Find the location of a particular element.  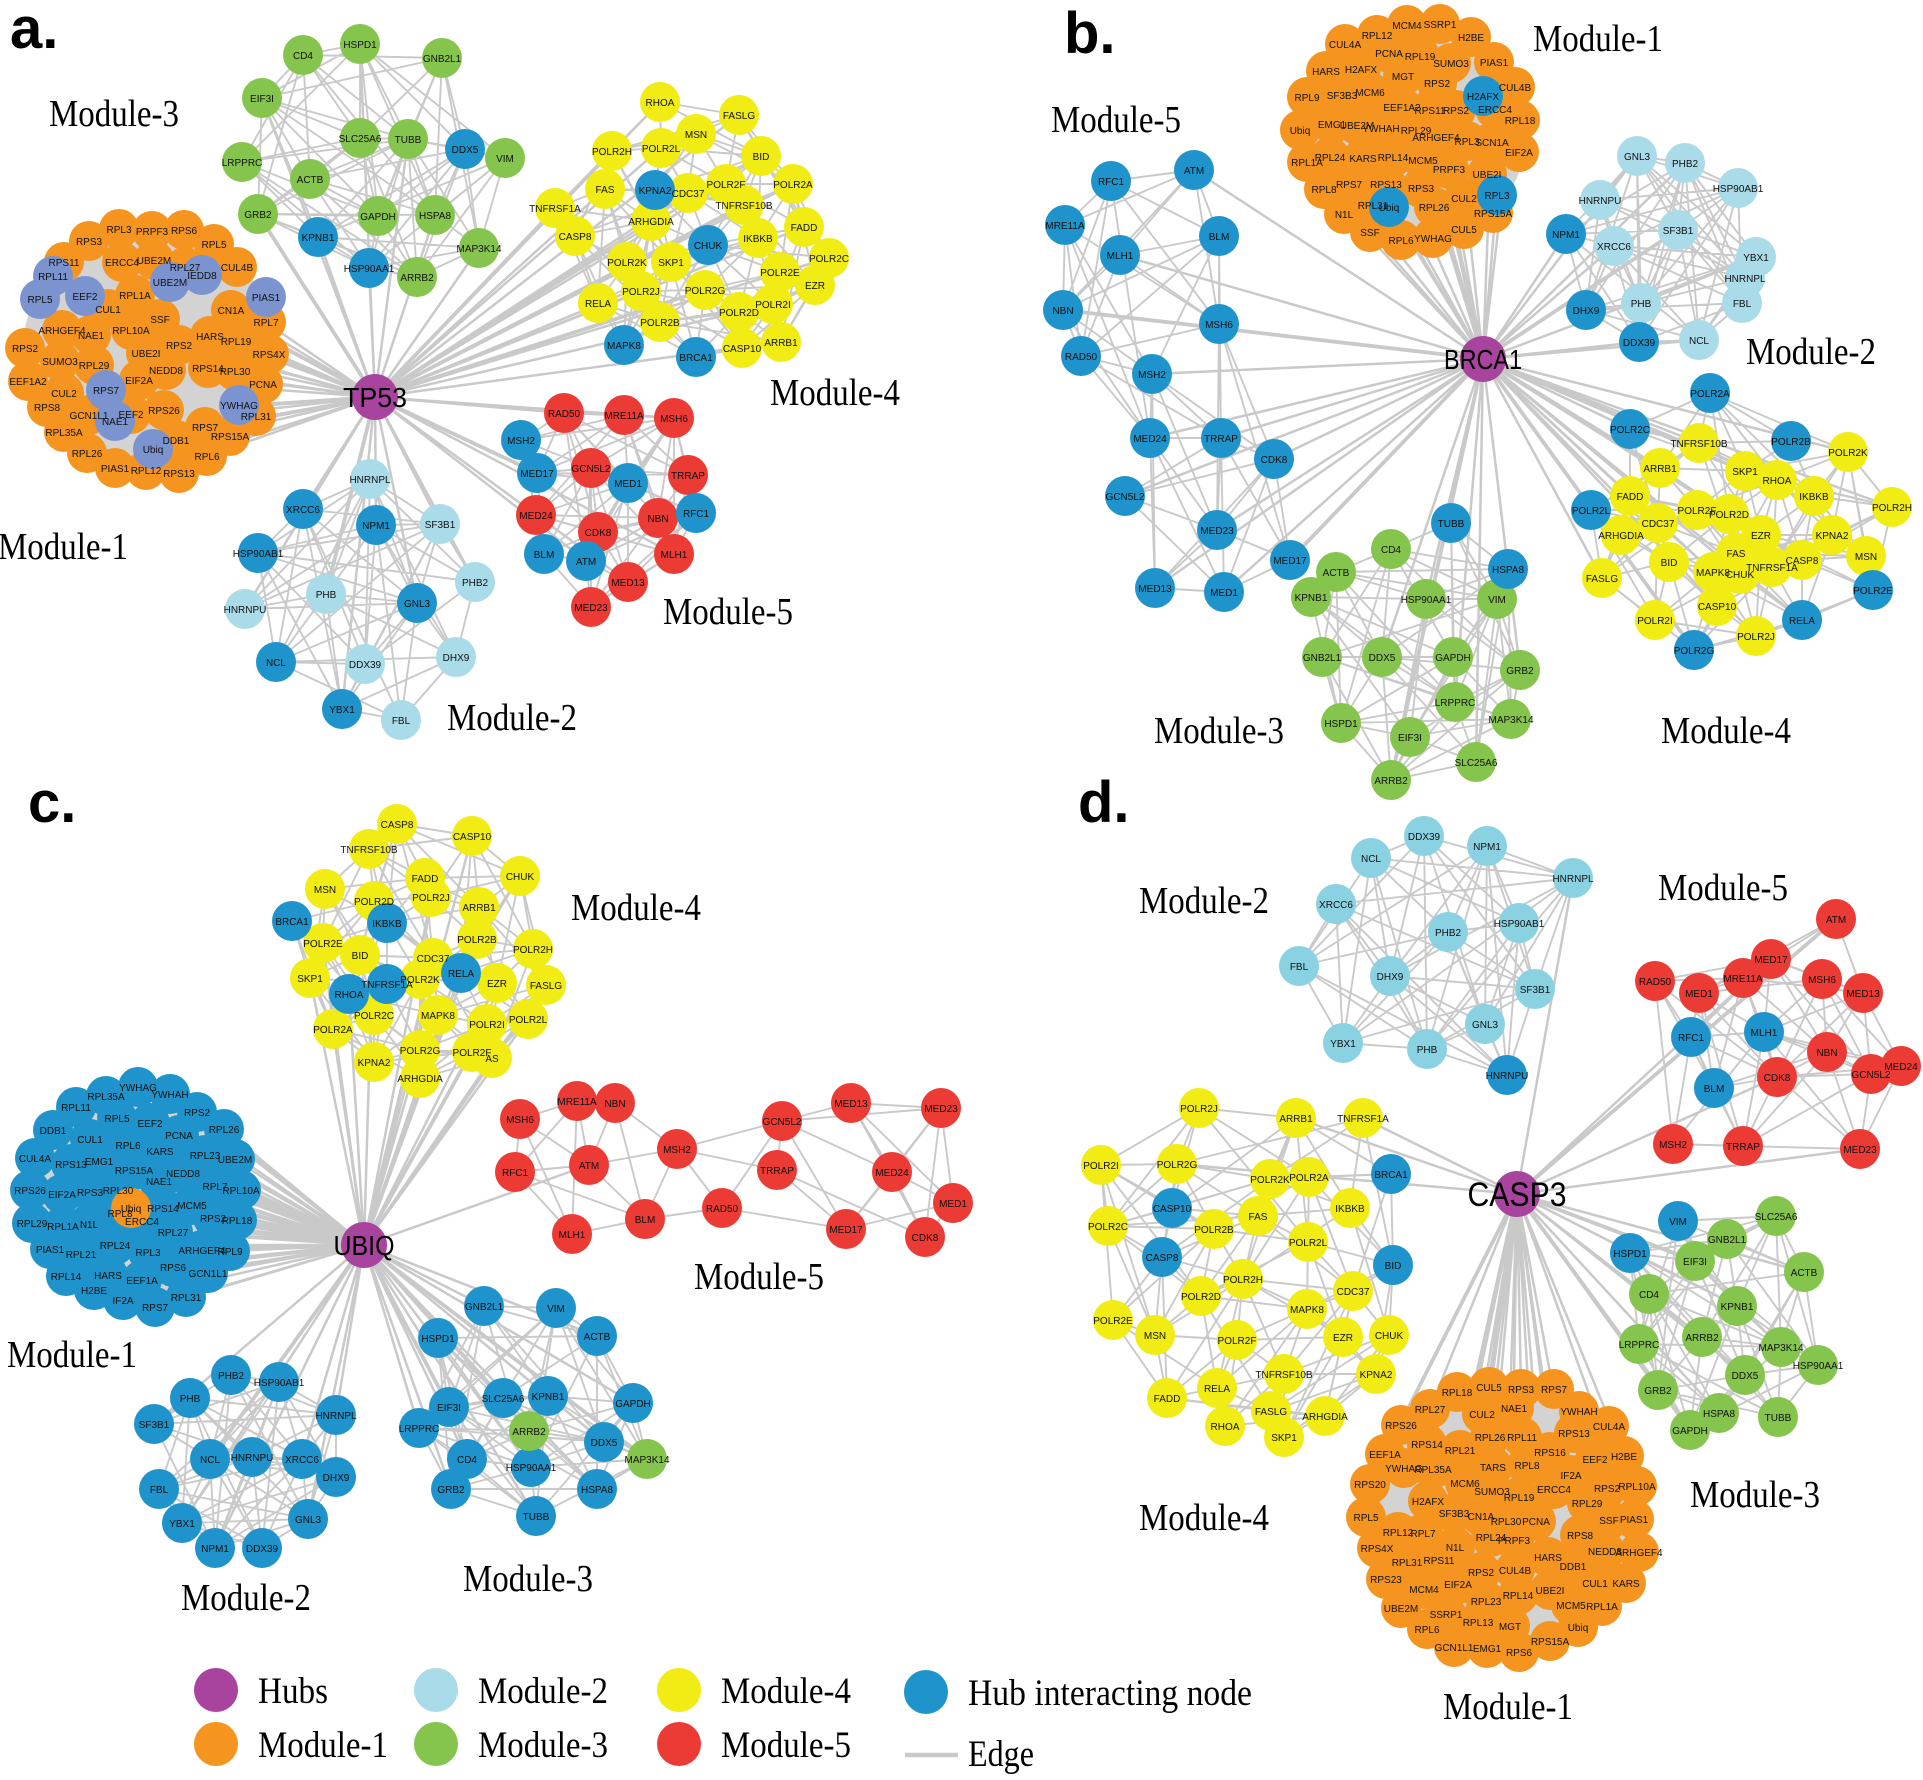

svg-text: Module-2 is located at coordinates (1204, 901).